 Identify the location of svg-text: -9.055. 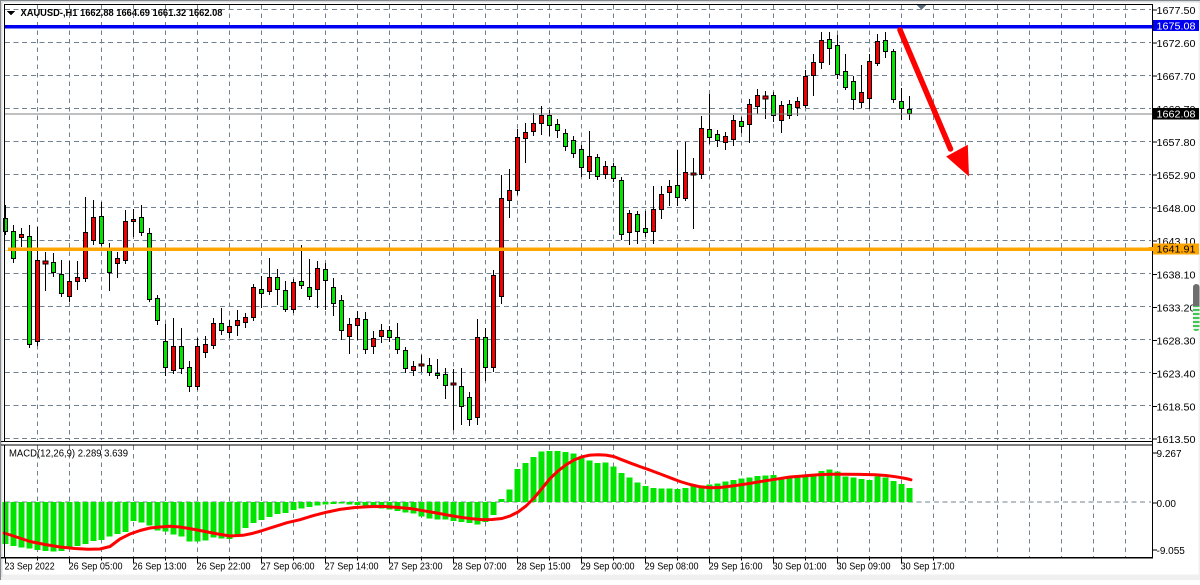
(1171, 551).